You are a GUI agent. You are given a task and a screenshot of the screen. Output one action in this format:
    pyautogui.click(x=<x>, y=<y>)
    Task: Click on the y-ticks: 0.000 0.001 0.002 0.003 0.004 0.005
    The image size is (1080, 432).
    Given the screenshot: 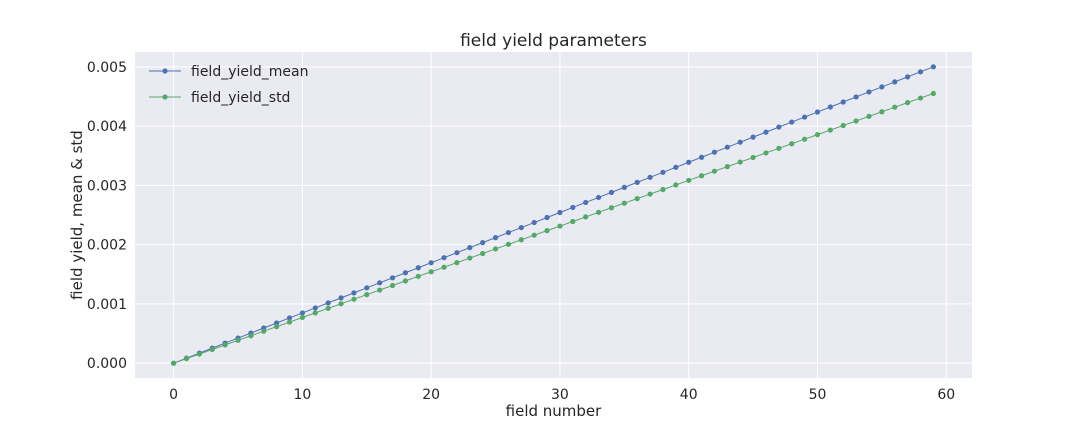 What is the action you would take?
    pyautogui.click(x=107, y=216)
    